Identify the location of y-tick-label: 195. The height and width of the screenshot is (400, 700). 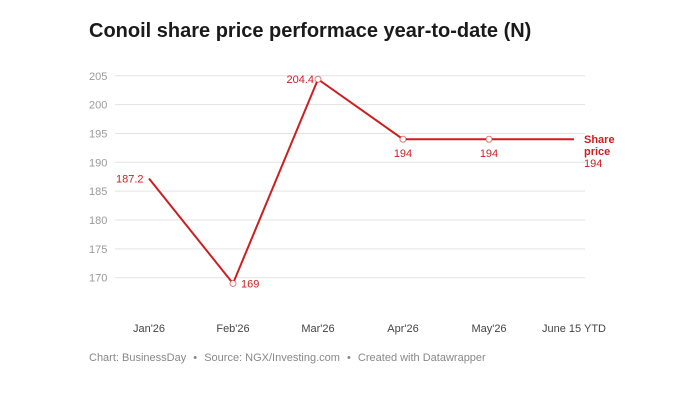
(98, 134).